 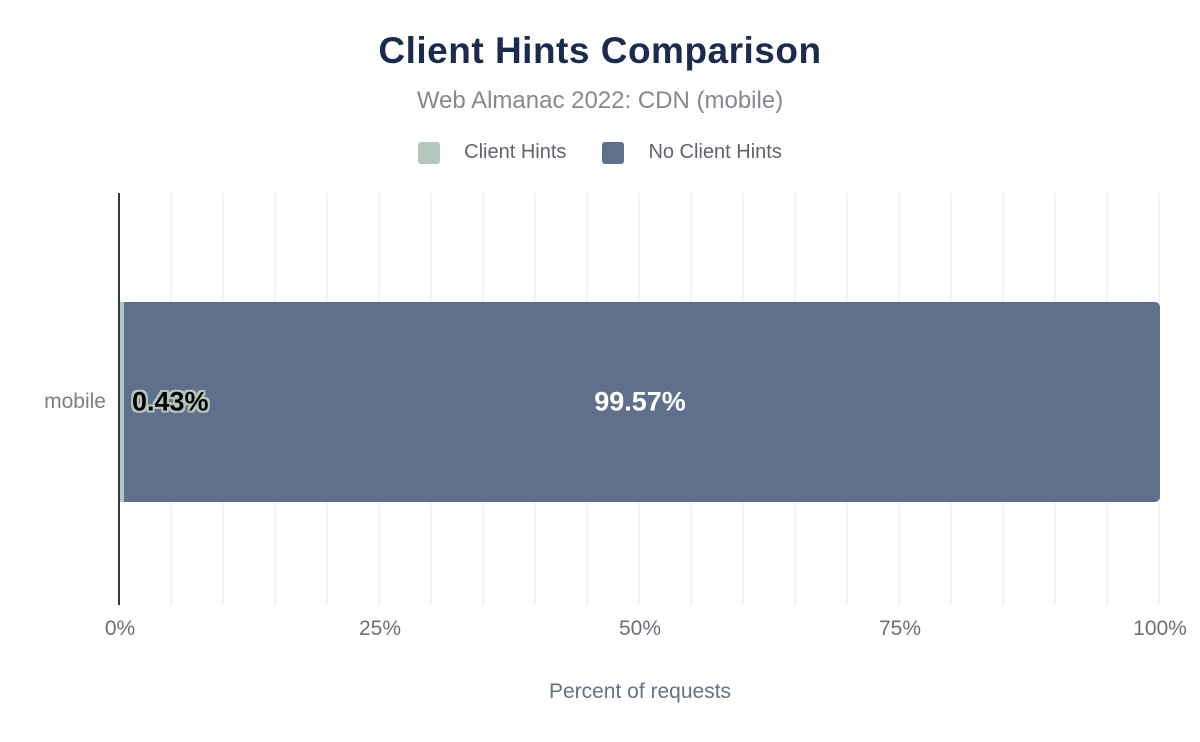 I want to click on x-tick-0: 0%, so click(x=120, y=628).